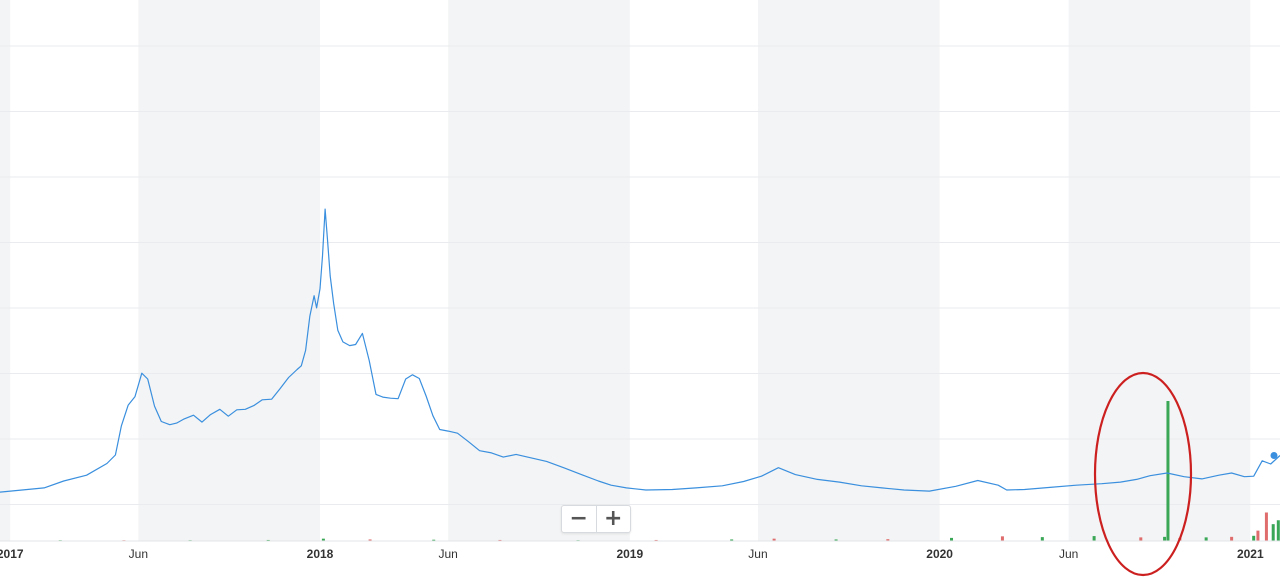  What do you see at coordinates (939, 554) in the screenshot?
I see `x-tick-label: 2020` at bounding box center [939, 554].